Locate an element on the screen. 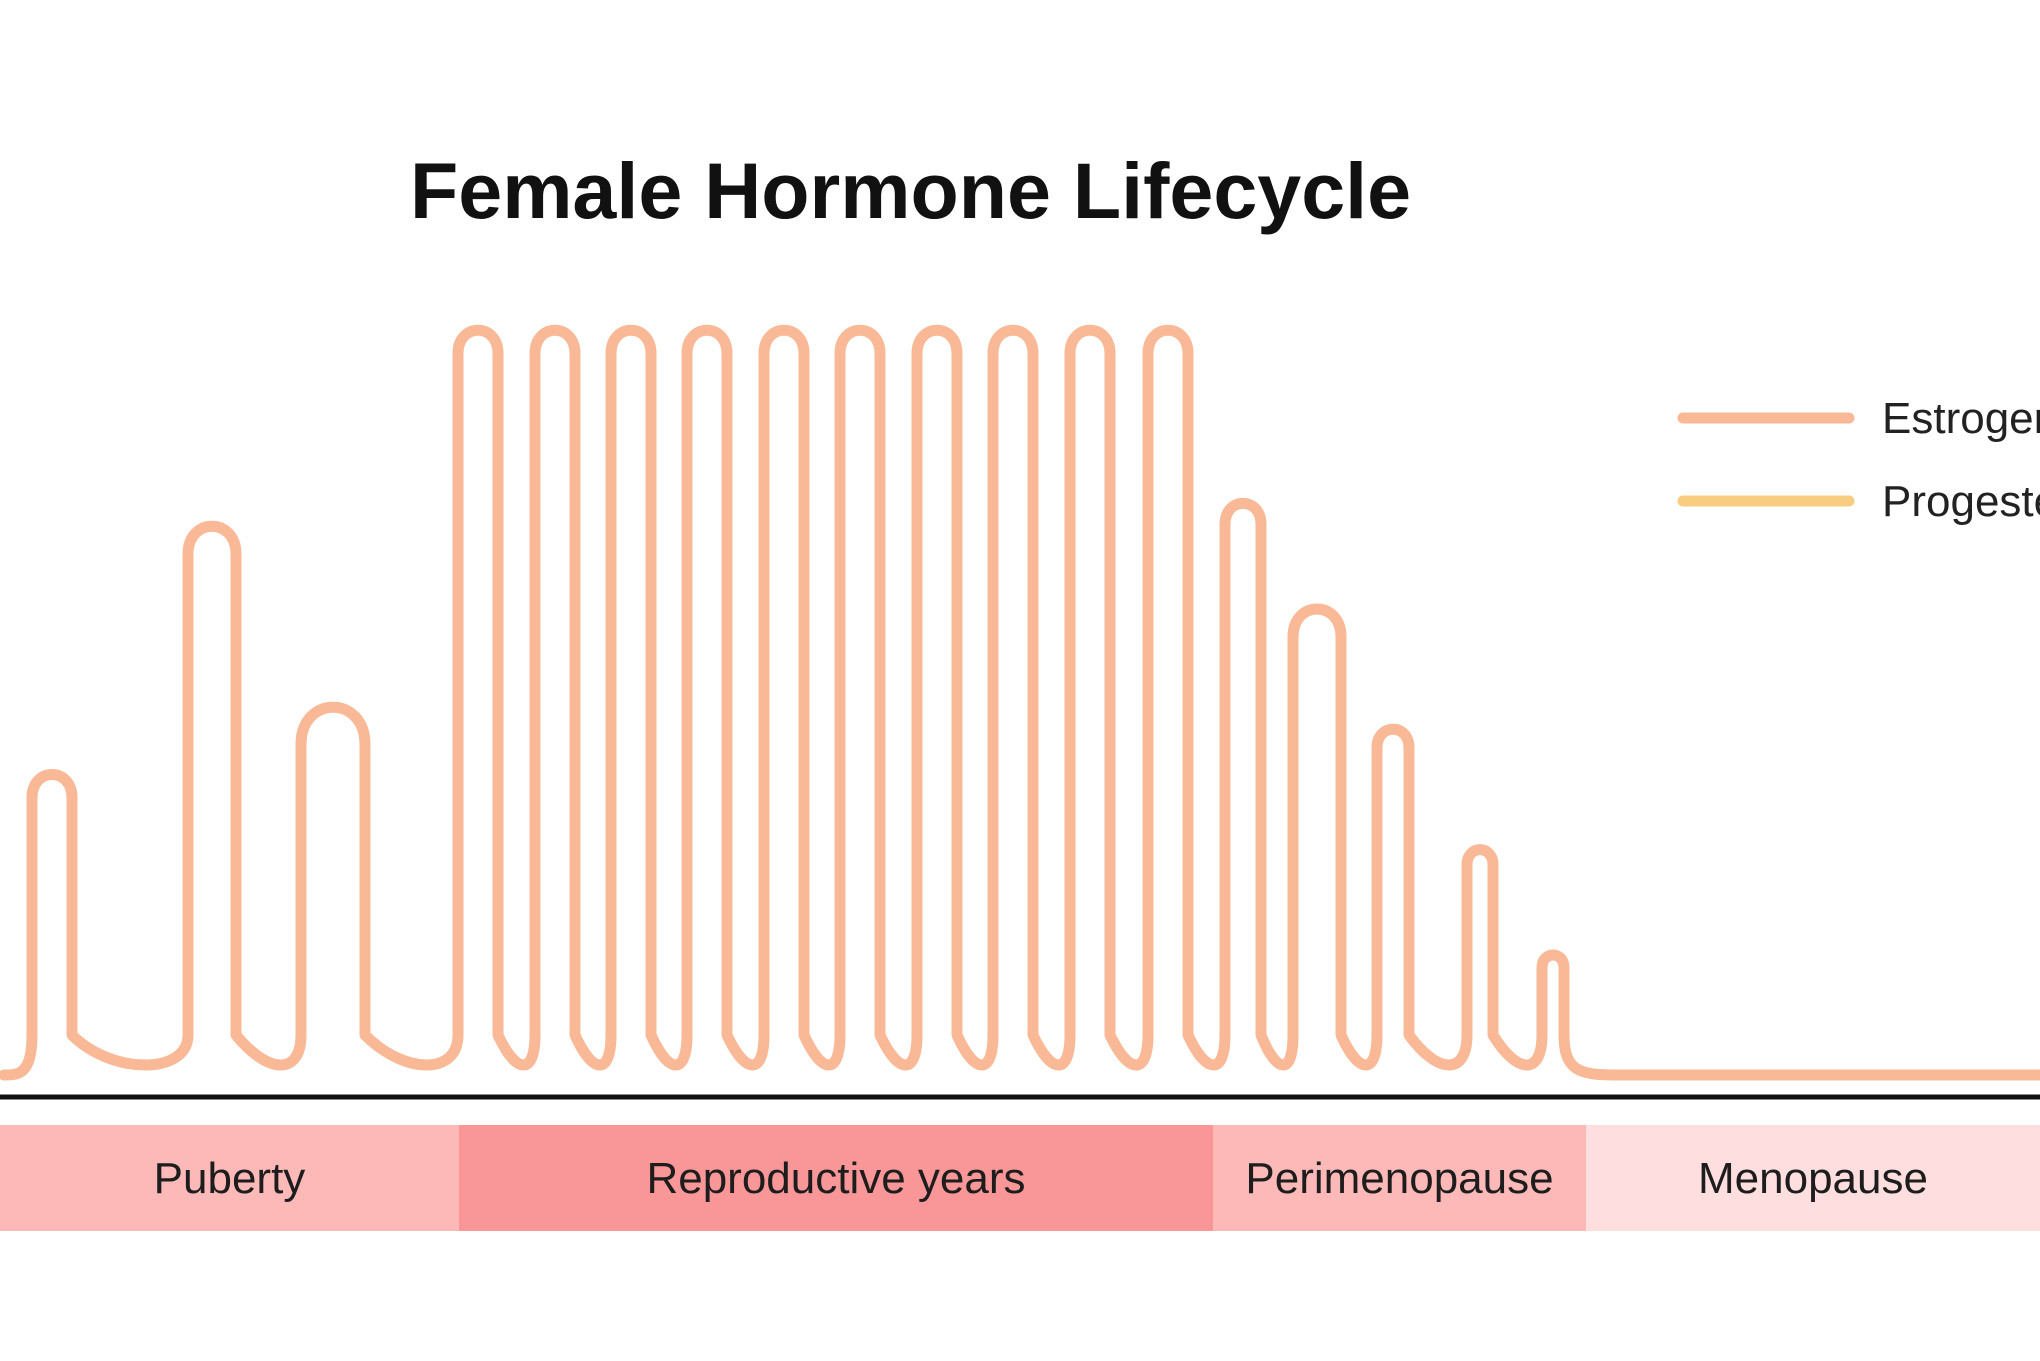 The width and height of the screenshot is (2040, 1361). phase-label-menopause: Menopause is located at coordinates (1813, 1178).